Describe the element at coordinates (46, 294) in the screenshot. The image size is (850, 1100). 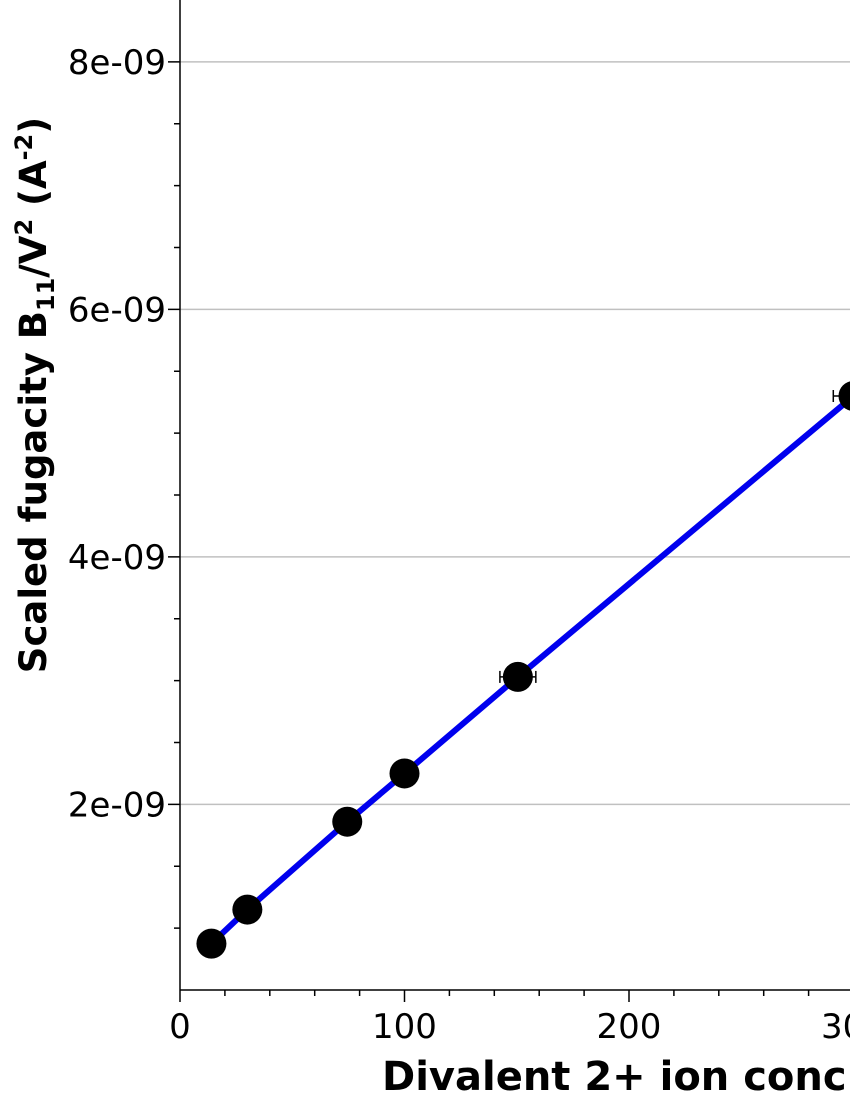
I see `y-label-sub: 11` at that location.